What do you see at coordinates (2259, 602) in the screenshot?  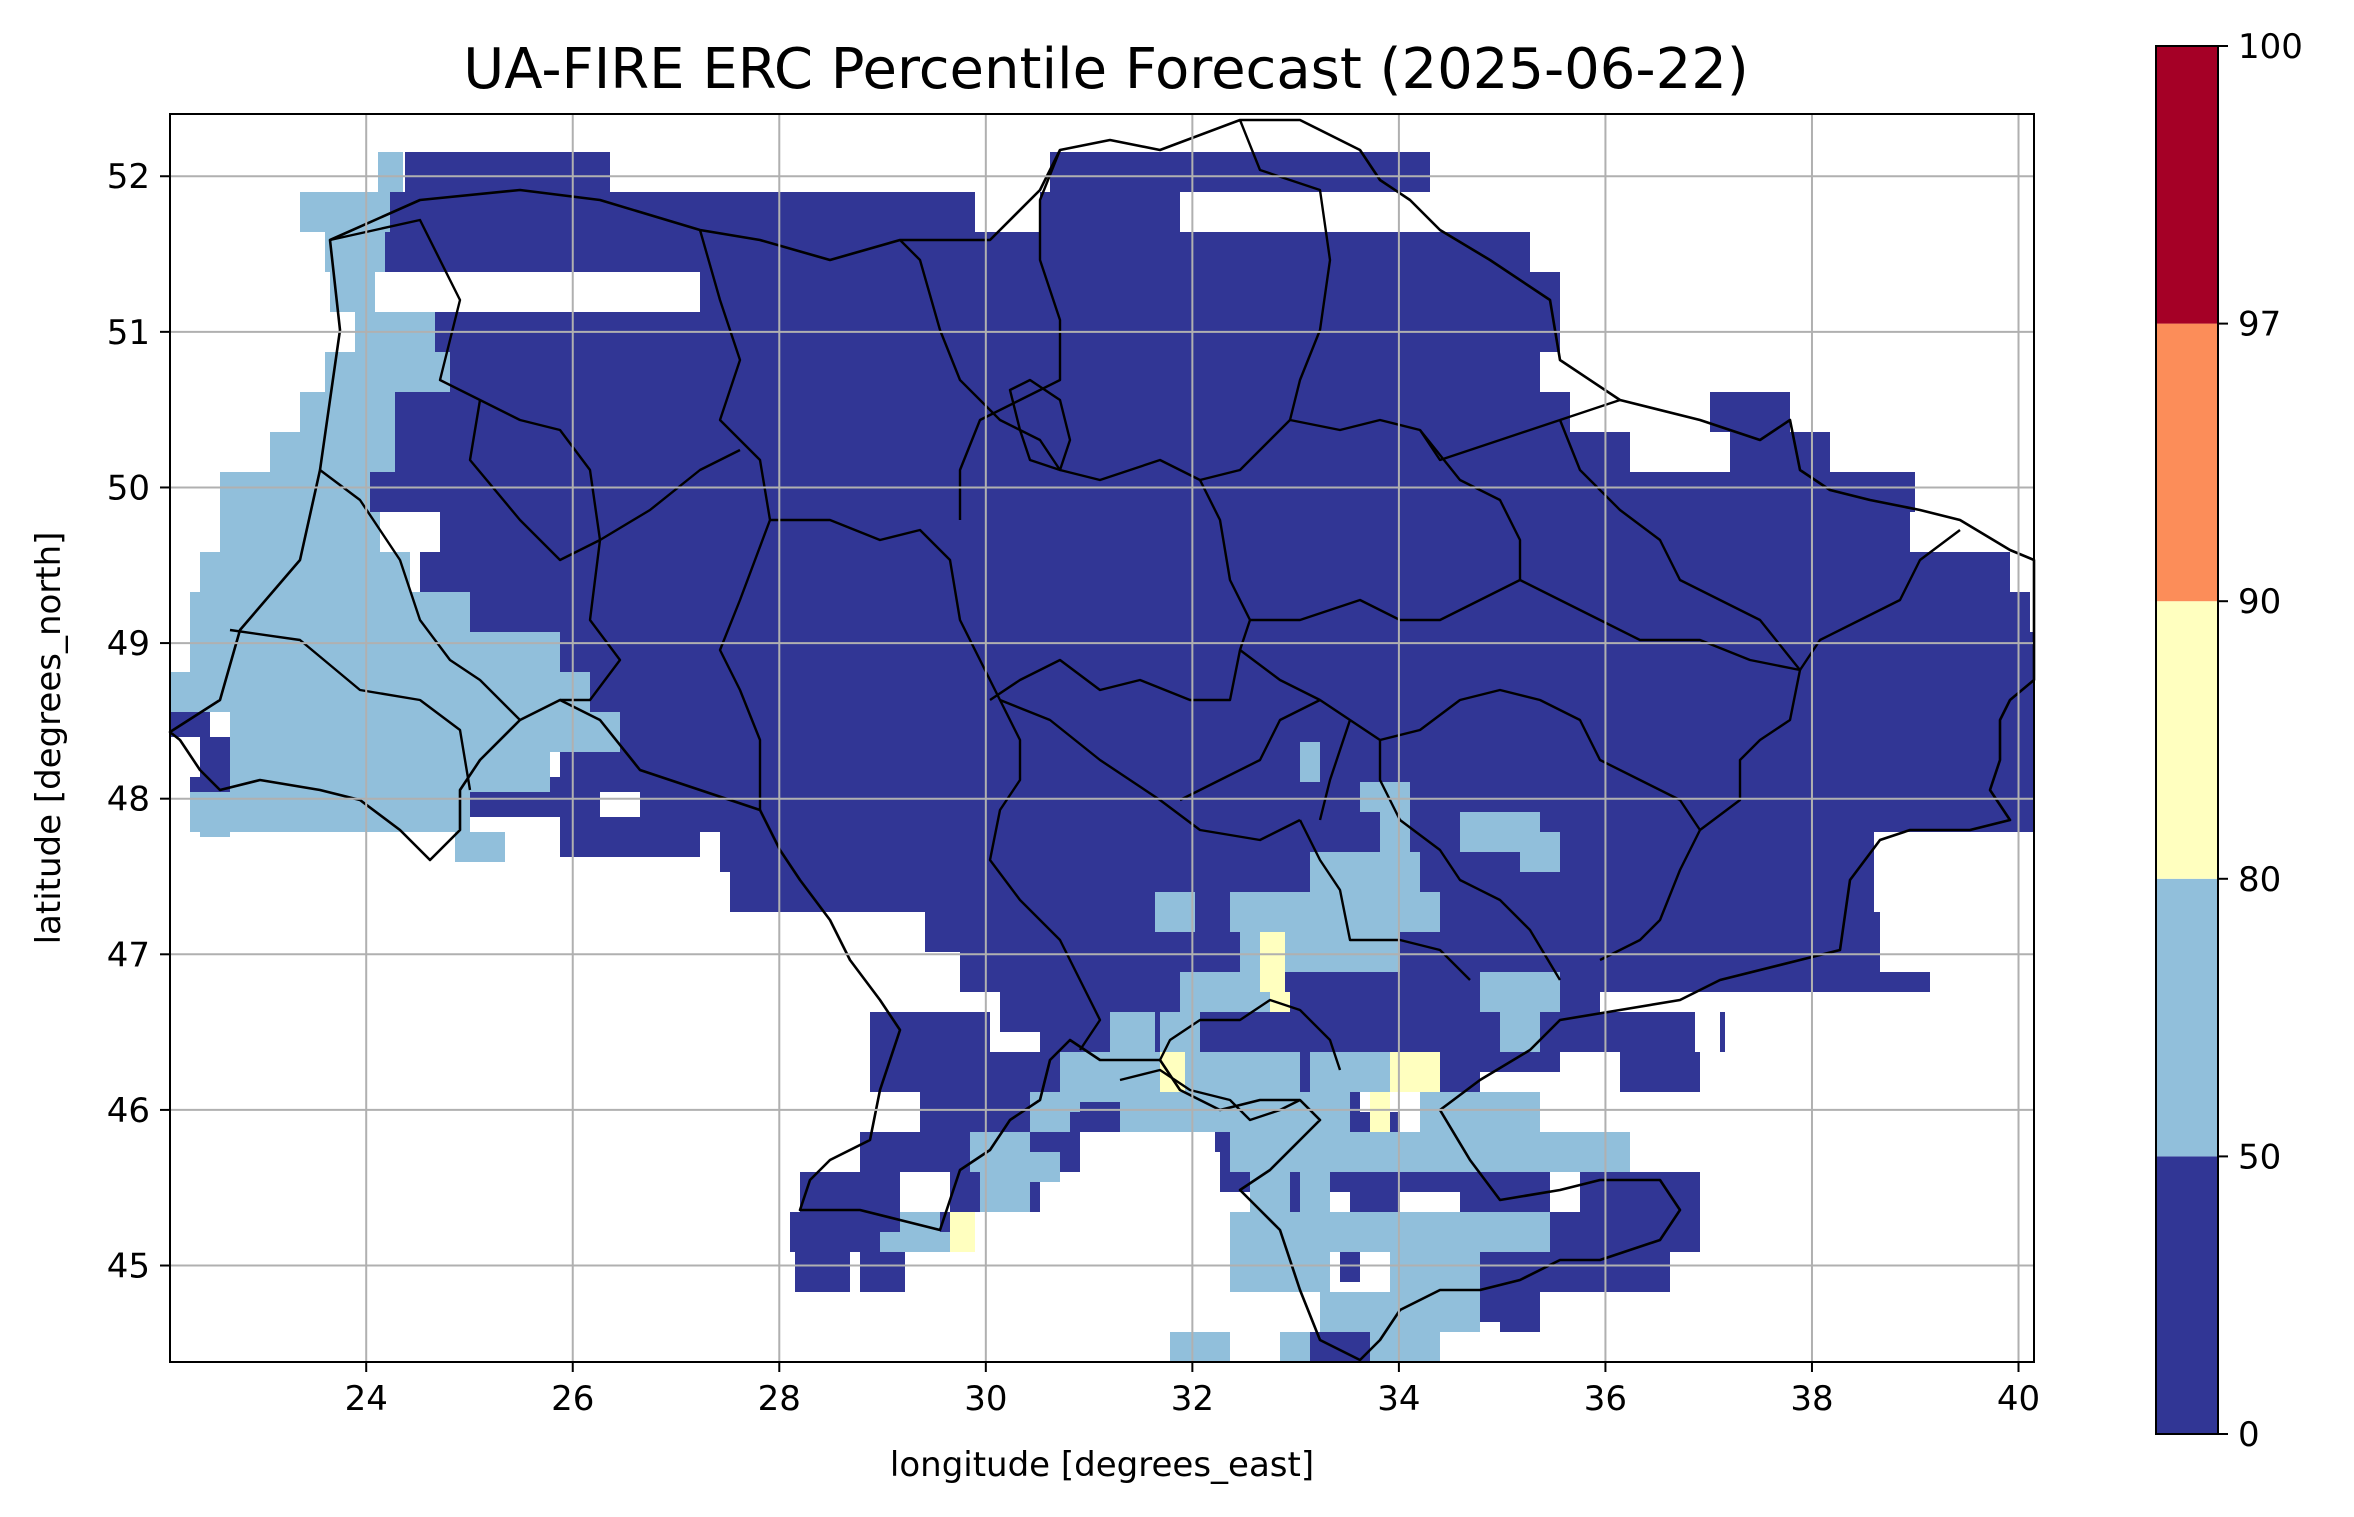 I see `colorbar-tick-label: 90` at bounding box center [2259, 602].